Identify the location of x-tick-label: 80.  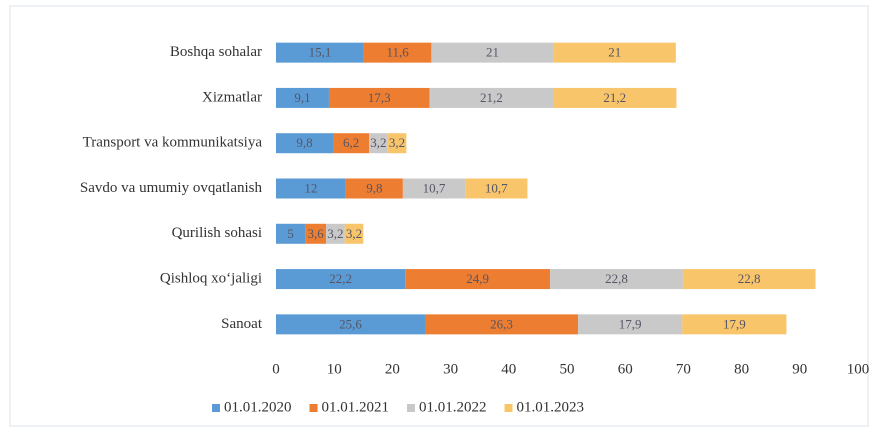
(741, 369).